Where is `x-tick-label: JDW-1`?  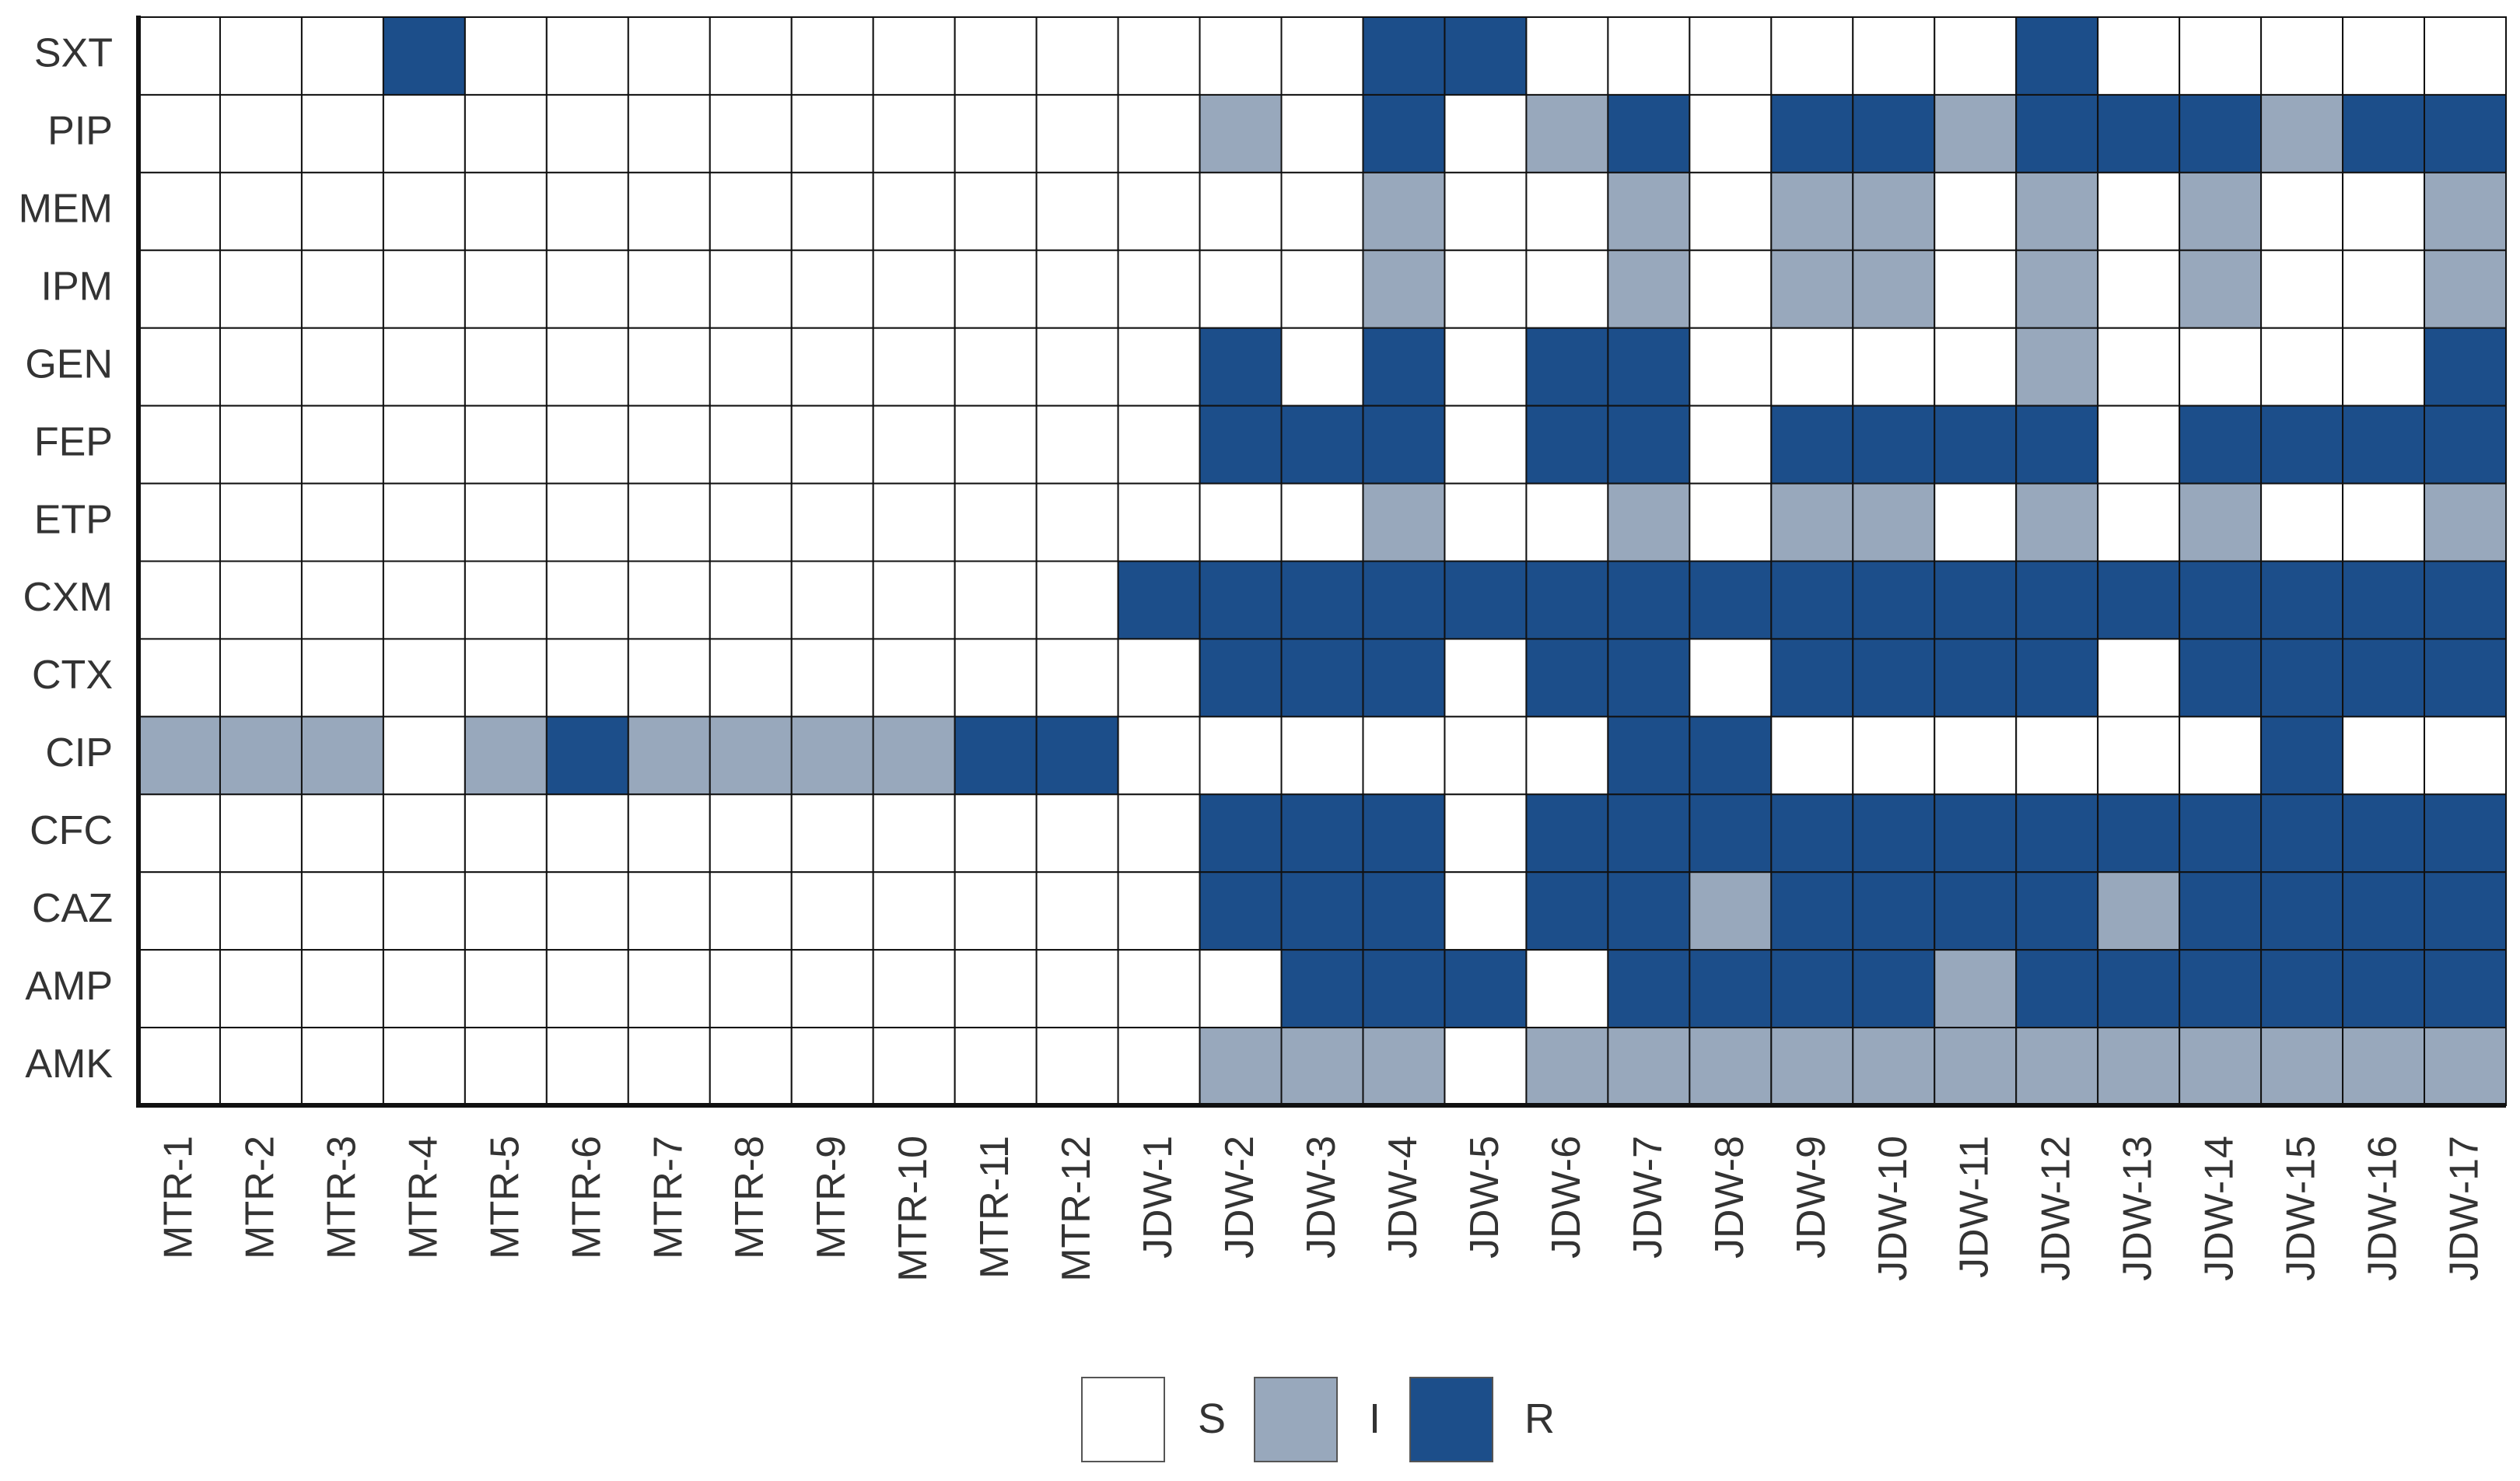
x-tick-label: JDW-1 is located at coordinates (1158, 1197).